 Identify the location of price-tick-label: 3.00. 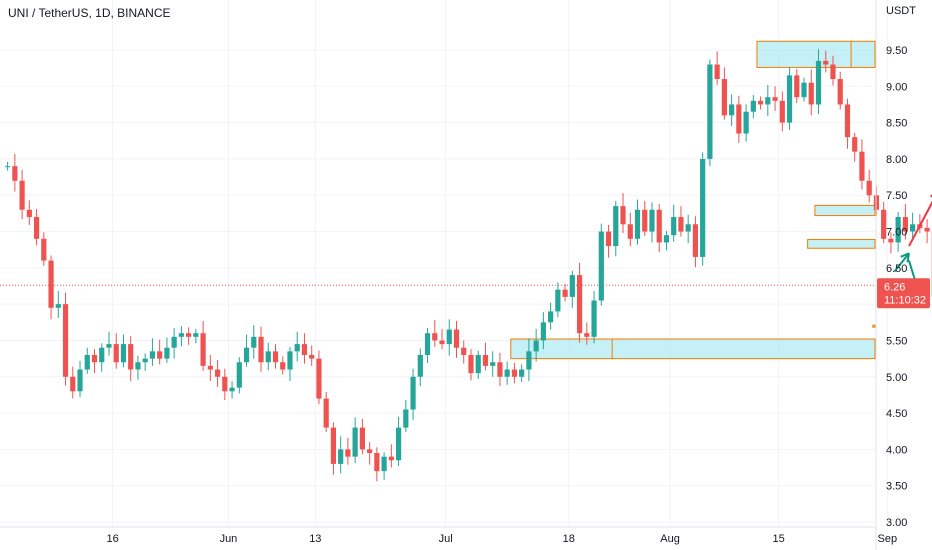
(896, 523).